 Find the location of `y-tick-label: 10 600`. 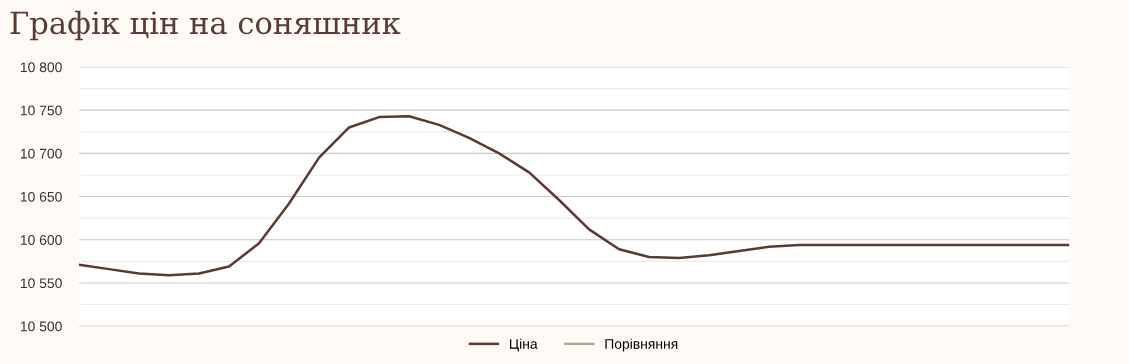

y-tick-label: 10 600 is located at coordinates (41, 240).